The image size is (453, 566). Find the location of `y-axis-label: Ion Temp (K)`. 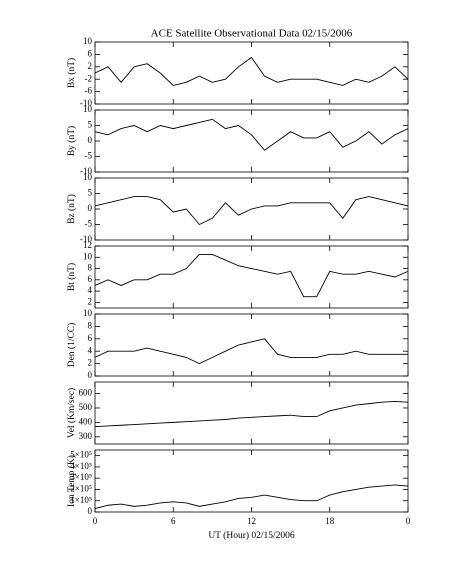

y-axis-label: Ion Temp (K) is located at coordinates (71, 481).